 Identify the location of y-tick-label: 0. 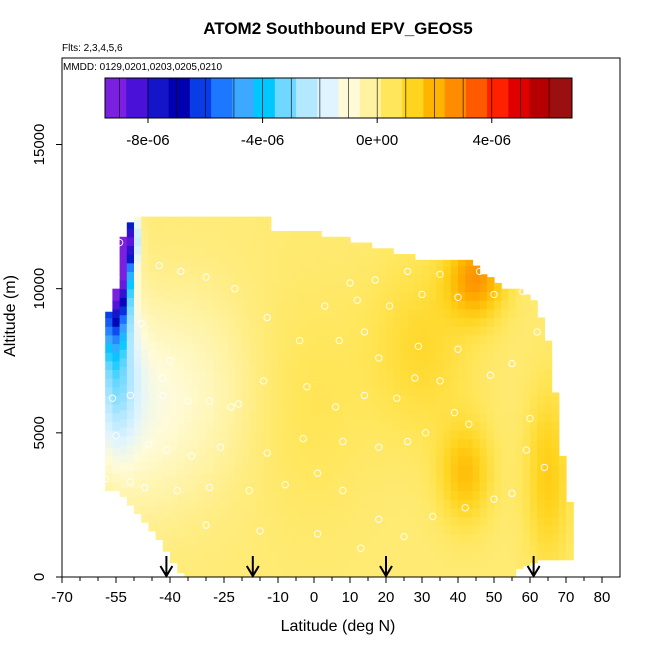
(39, 577).